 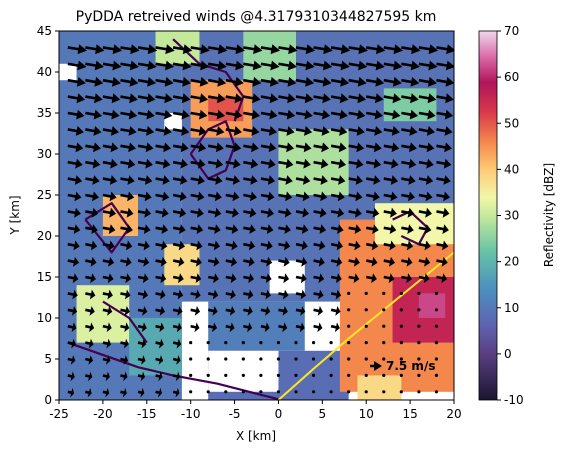 What do you see at coordinates (511, 77) in the screenshot?
I see `colorbar-tick-label: 60` at bounding box center [511, 77].